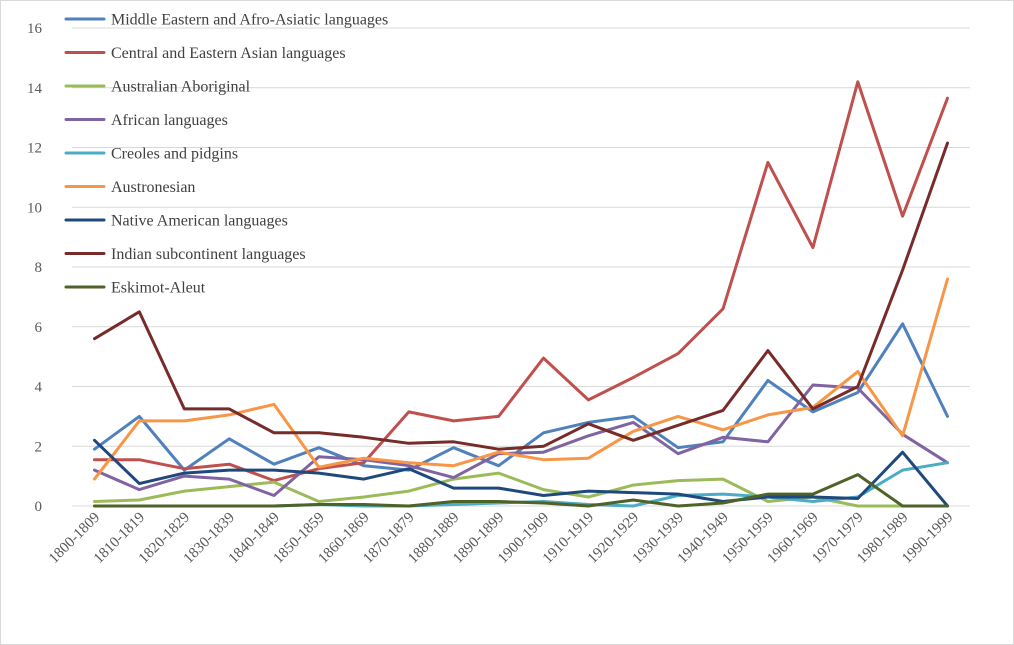 The image size is (1014, 645). What do you see at coordinates (228, 53) in the screenshot?
I see `legend-entry: Central and Eastern Asian languages` at bounding box center [228, 53].